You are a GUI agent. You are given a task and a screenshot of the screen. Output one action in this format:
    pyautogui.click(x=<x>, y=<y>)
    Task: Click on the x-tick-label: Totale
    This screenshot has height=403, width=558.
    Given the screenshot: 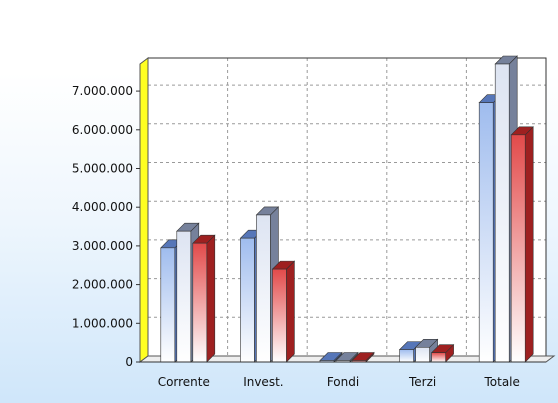 What is the action you would take?
    pyautogui.click(x=501, y=382)
    